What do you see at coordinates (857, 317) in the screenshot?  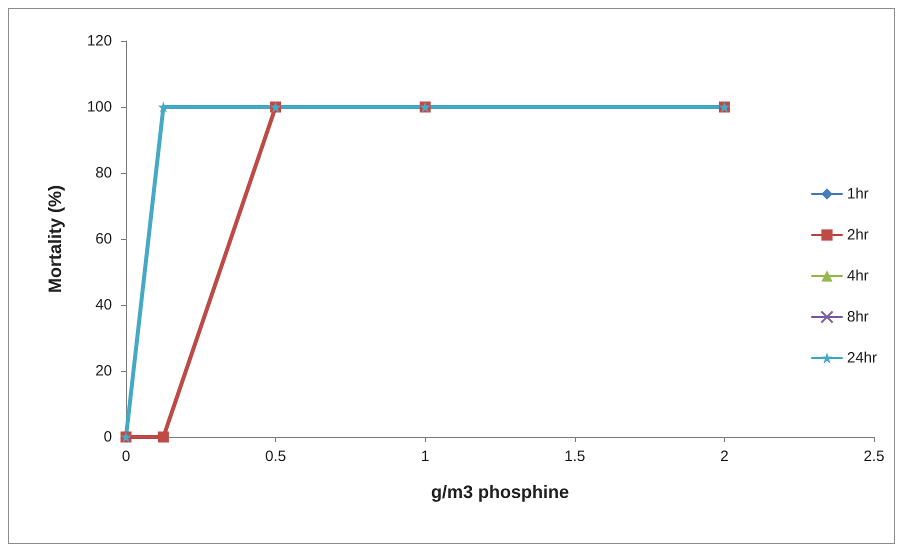 I see `legend-label: 8hr` at bounding box center [857, 317].